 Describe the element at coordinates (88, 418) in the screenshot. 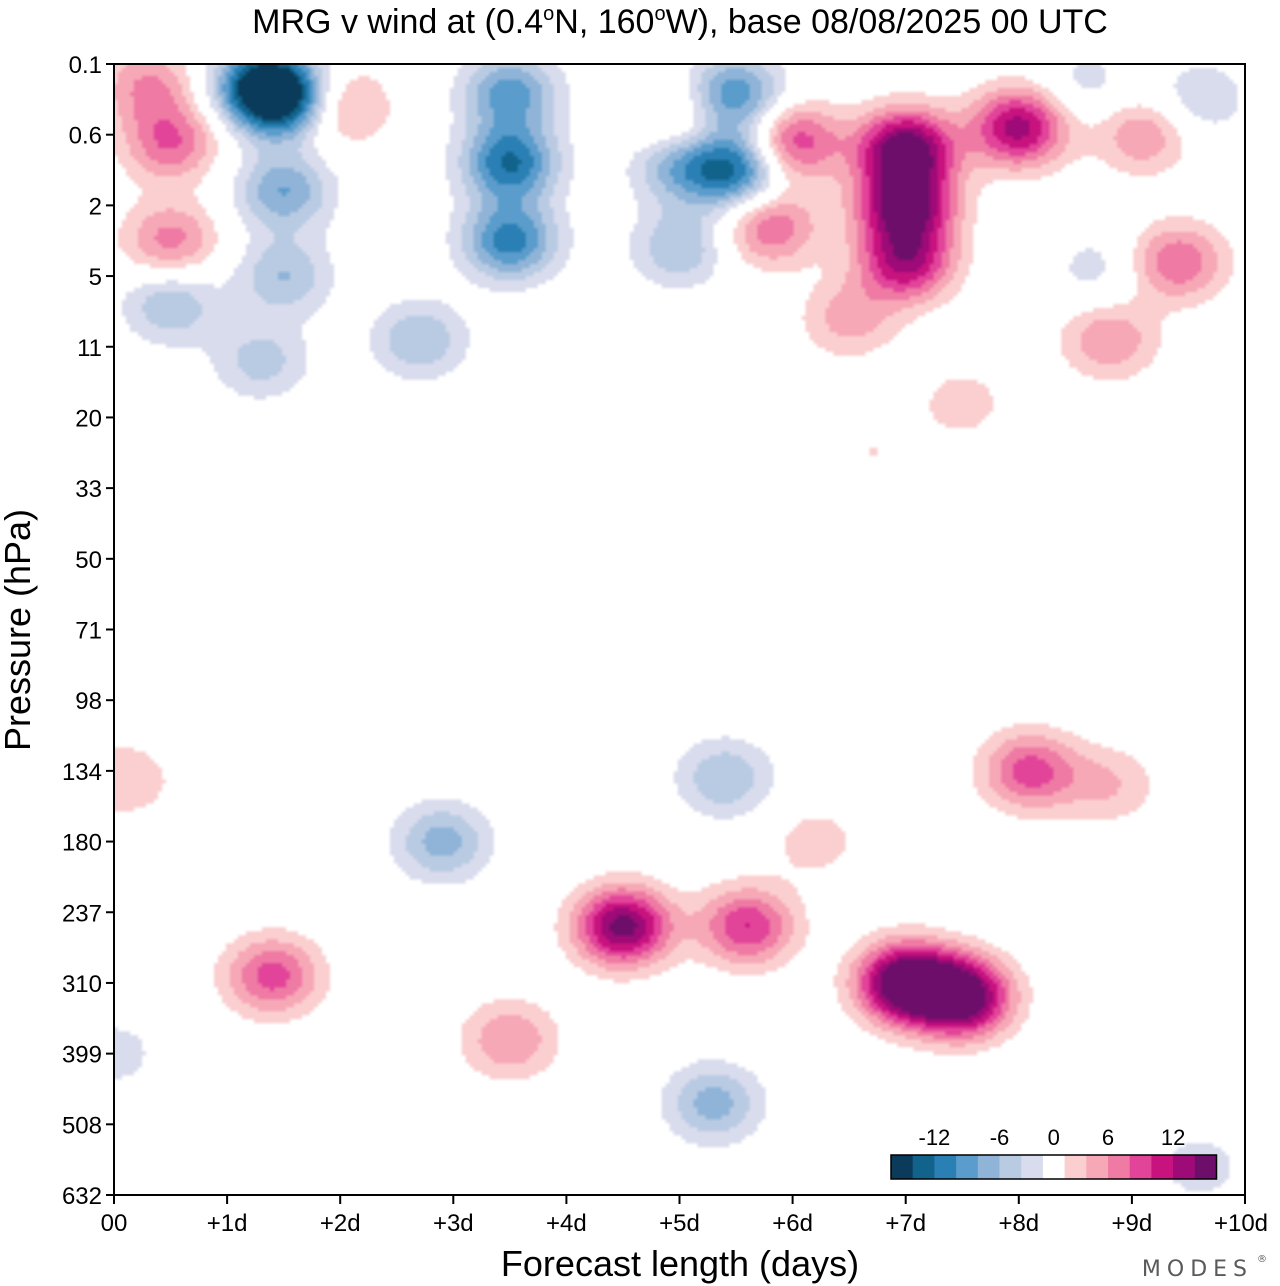

I see `y-tick-label: 20` at that location.